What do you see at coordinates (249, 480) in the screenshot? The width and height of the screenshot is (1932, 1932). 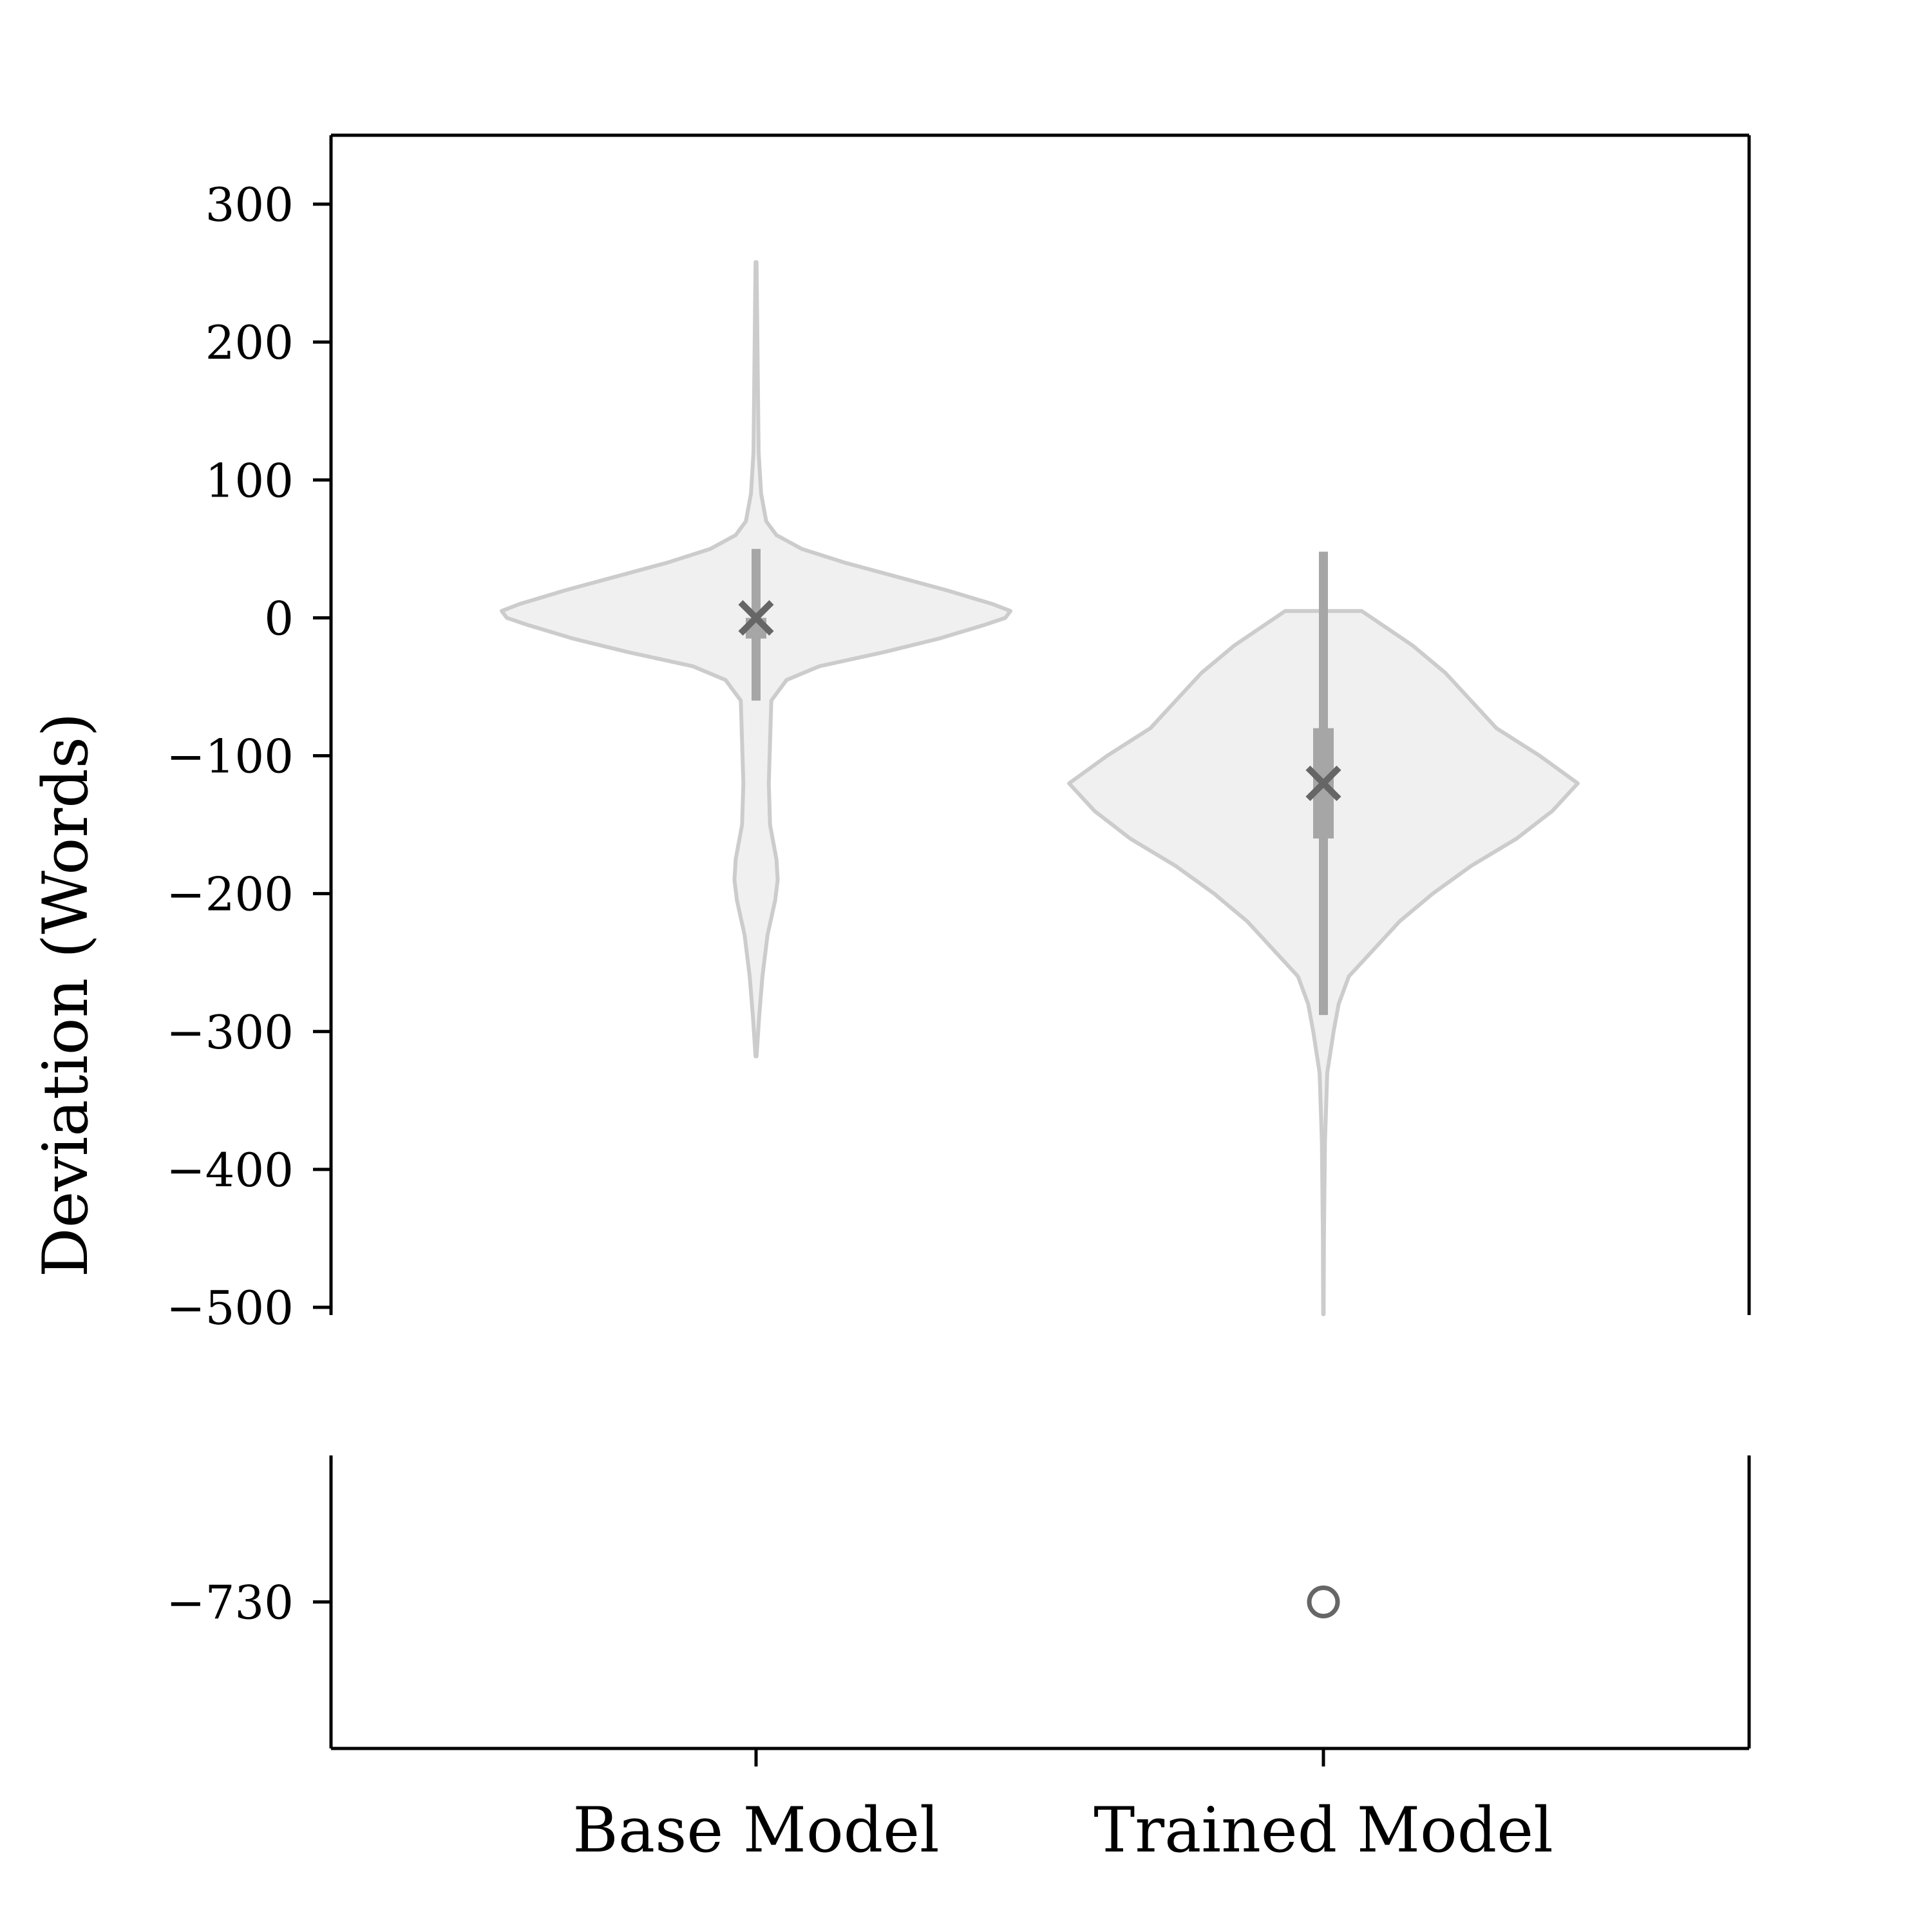 I see `y-tick-label: 100` at bounding box center [249, 480].